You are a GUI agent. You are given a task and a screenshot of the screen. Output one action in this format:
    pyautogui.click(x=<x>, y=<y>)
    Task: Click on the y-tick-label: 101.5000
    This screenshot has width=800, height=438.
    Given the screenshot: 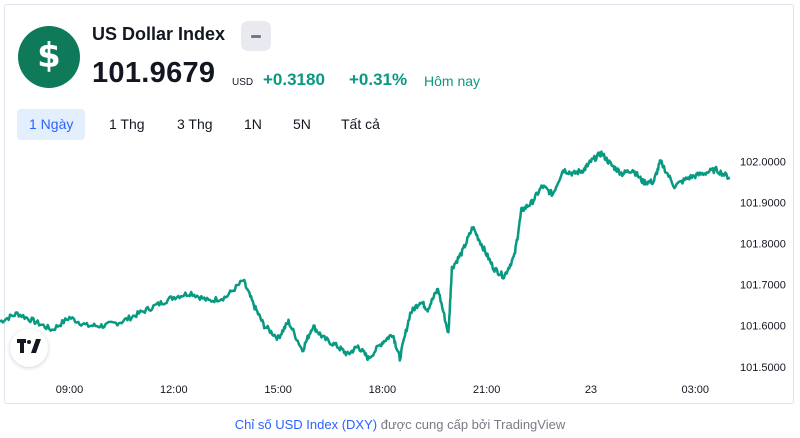 What is the action you would take?
    pyautogui.click(x=763, y=368)
    